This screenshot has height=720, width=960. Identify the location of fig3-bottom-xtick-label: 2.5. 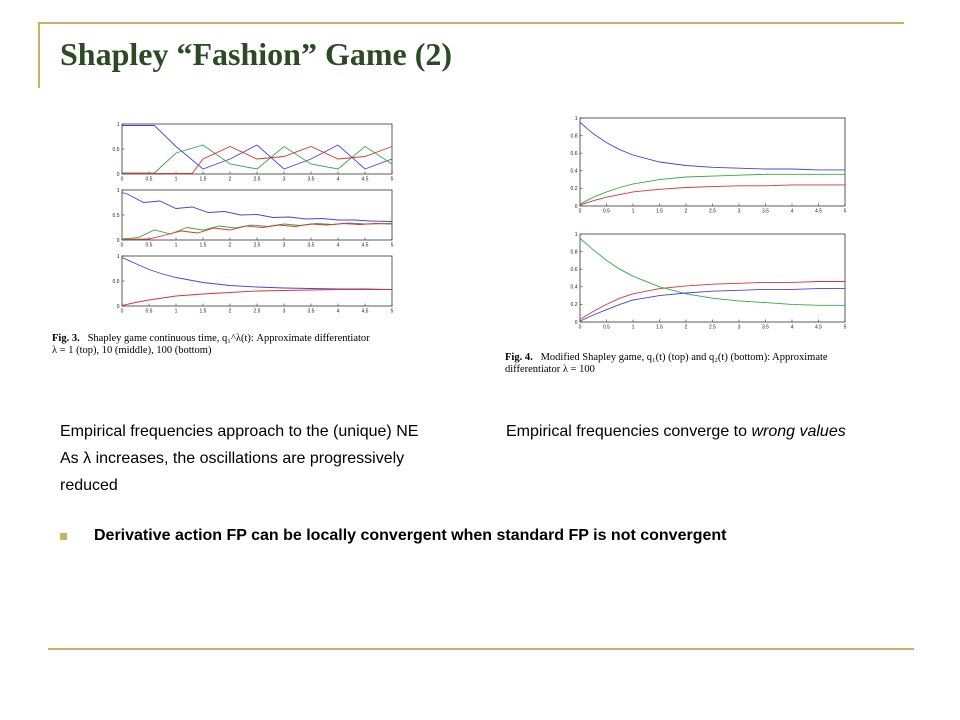
(257, 312).